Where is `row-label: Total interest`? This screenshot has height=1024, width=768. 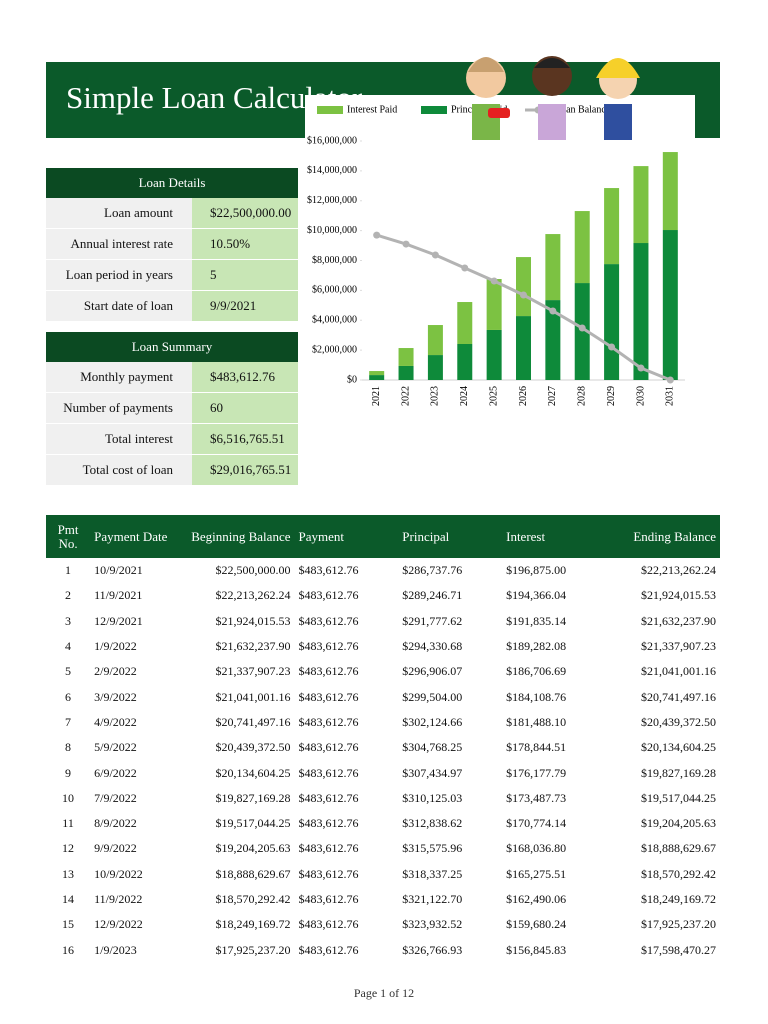
row-label: Total interest is located at coordinates (119, 439).